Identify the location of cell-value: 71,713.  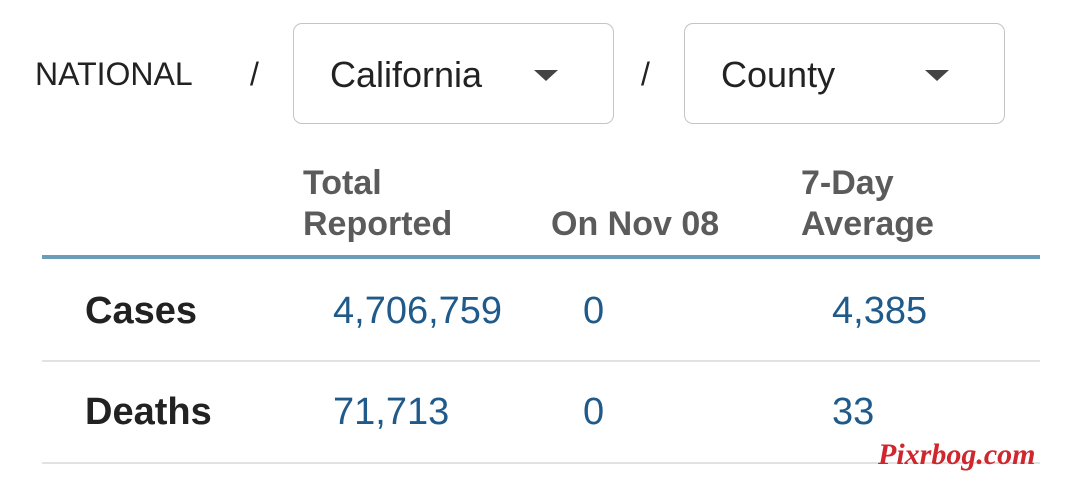
(391, 412).